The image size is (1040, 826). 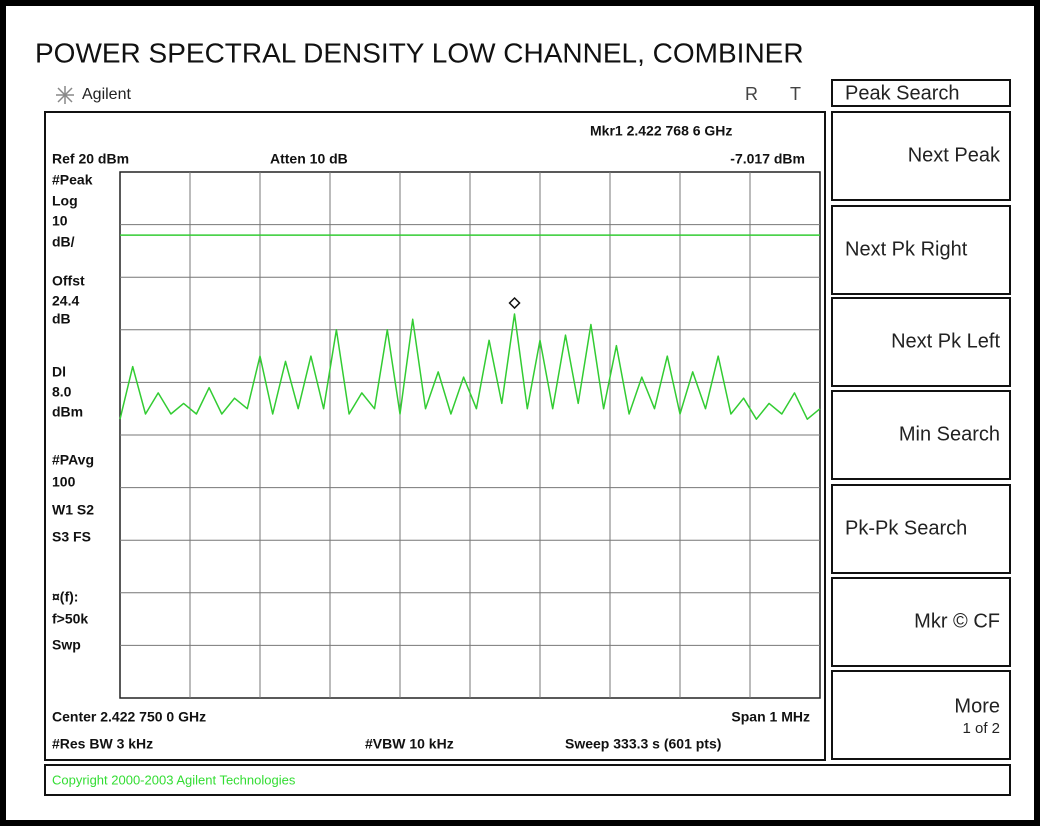 I want to click on brand: Agilent, so click(x=106, y=94).